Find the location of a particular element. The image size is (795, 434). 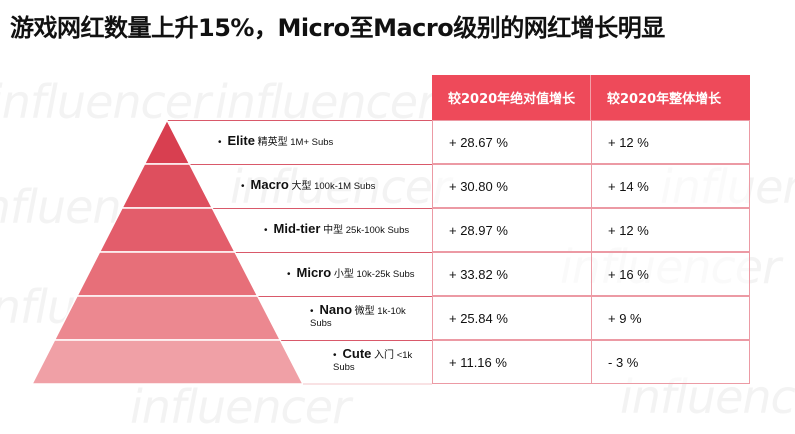

pyramid-layer-micro is located at coordinates (167, 274).